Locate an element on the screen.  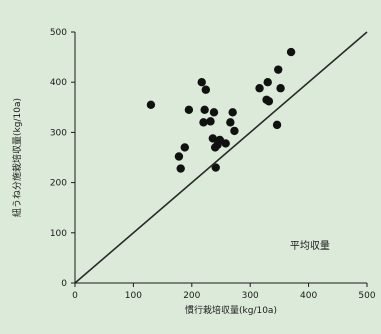
y-tick-label: 400 is located at coordinates (58, 83).